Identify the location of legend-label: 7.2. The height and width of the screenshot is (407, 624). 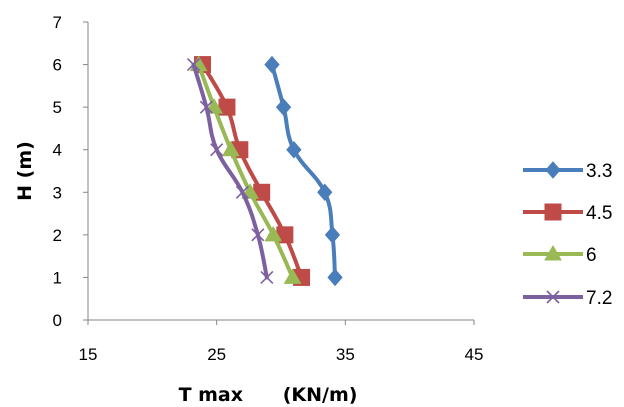
(599, 298).